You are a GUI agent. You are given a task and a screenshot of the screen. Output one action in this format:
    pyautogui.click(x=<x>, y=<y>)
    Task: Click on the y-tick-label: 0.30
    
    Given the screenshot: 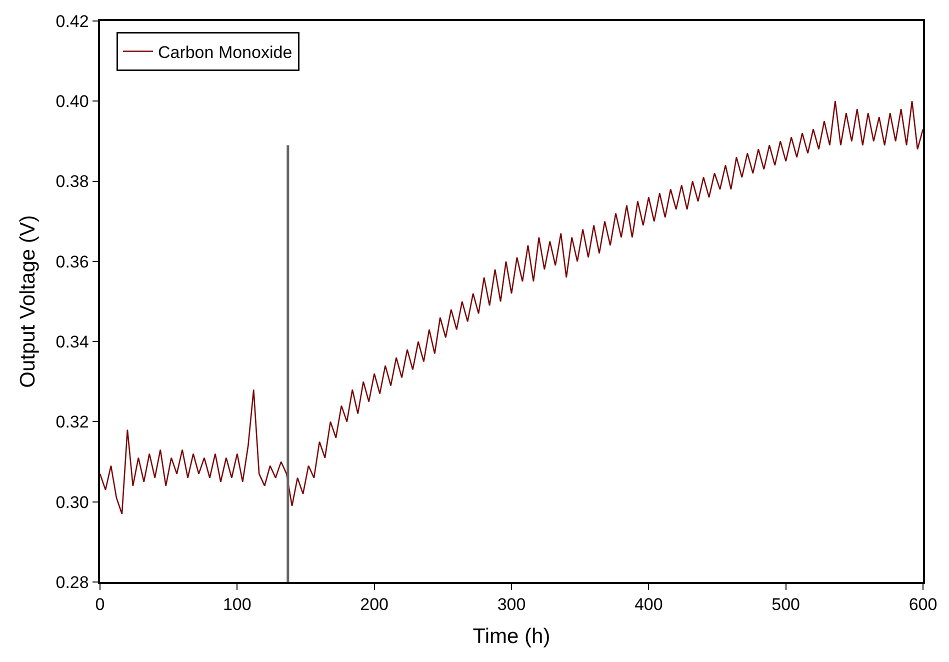 What is the action you would take?
    pyautogui.click(x=72, y=502)
    